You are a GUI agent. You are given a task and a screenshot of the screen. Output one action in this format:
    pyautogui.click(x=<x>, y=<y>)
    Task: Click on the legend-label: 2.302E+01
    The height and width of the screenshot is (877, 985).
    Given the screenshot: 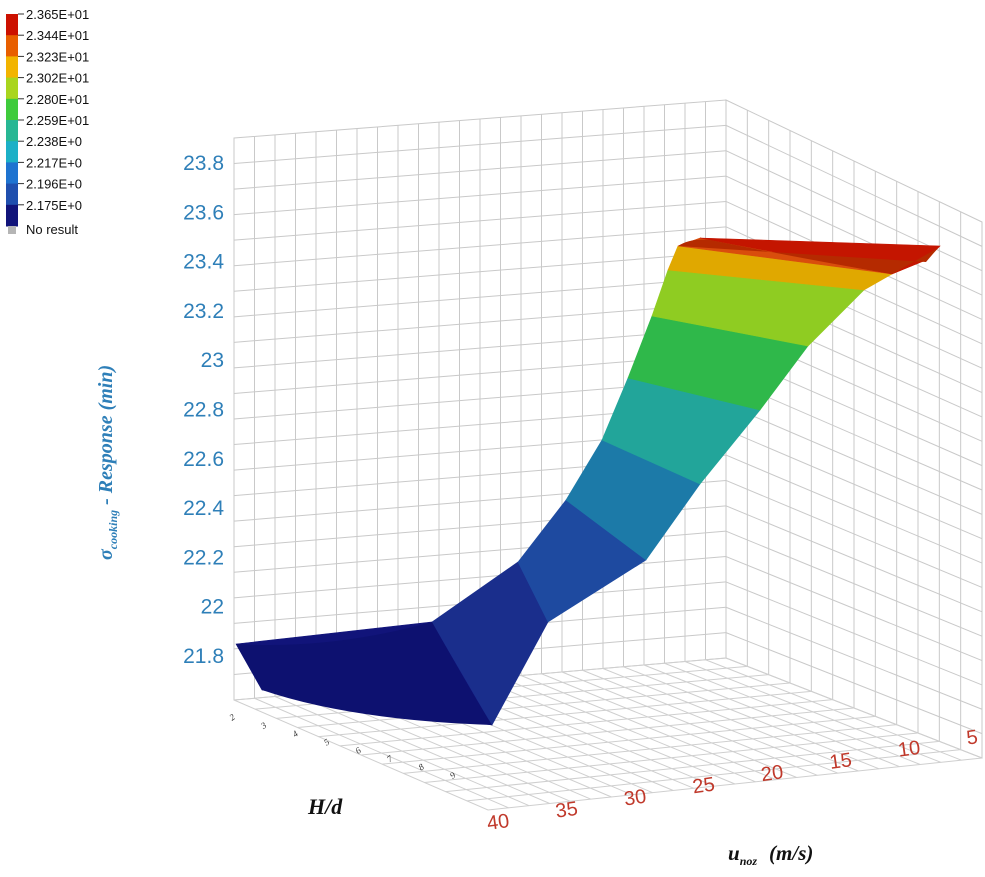 What is the action you would take?
    pyautogui.click(x=57, y=78)
    